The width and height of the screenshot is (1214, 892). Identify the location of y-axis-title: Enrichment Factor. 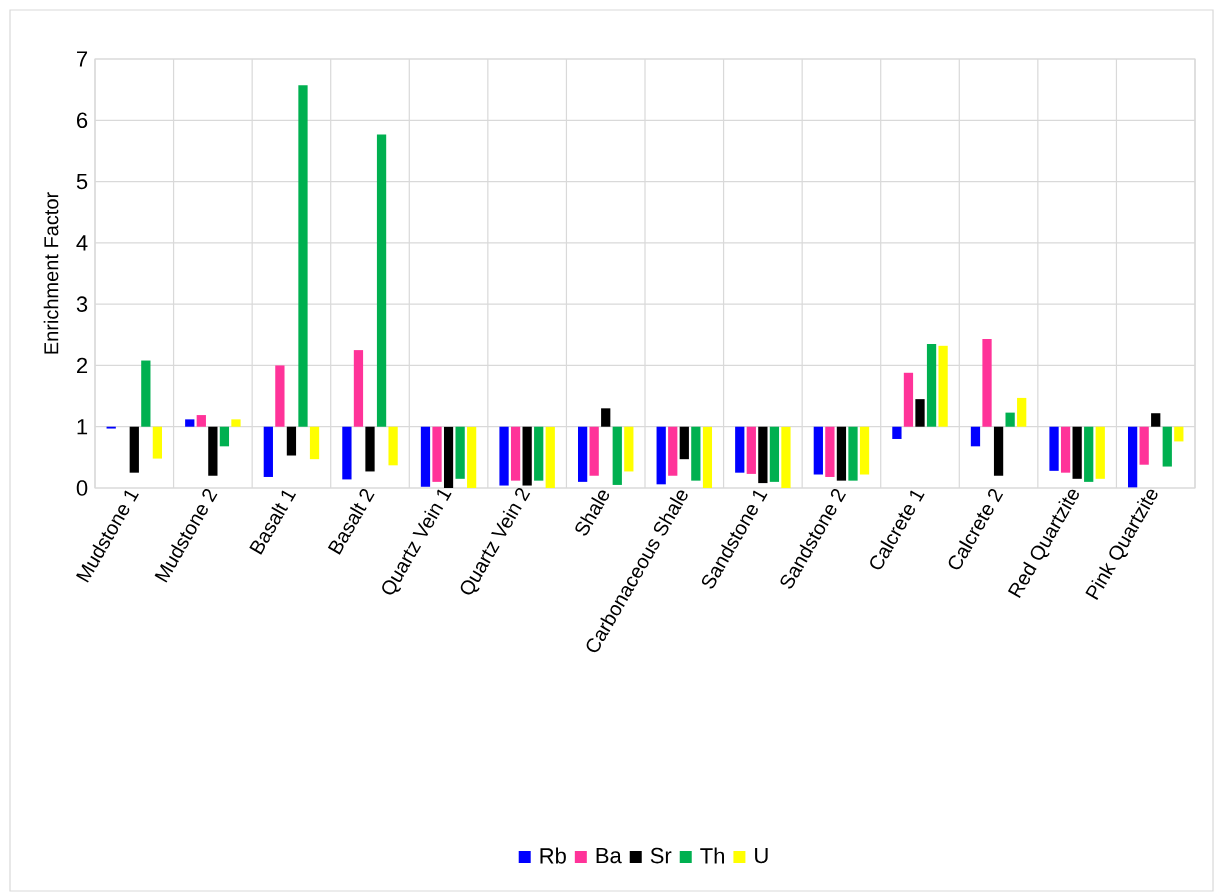
(51, 273).